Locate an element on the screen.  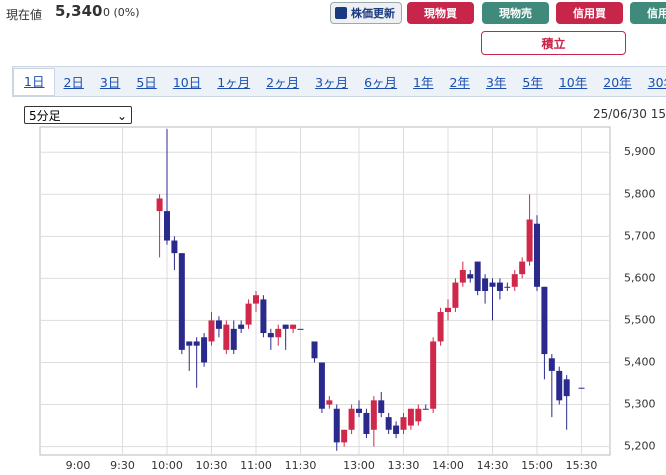
y-tick-label: 5,400 is located at coordinates (640, 361).